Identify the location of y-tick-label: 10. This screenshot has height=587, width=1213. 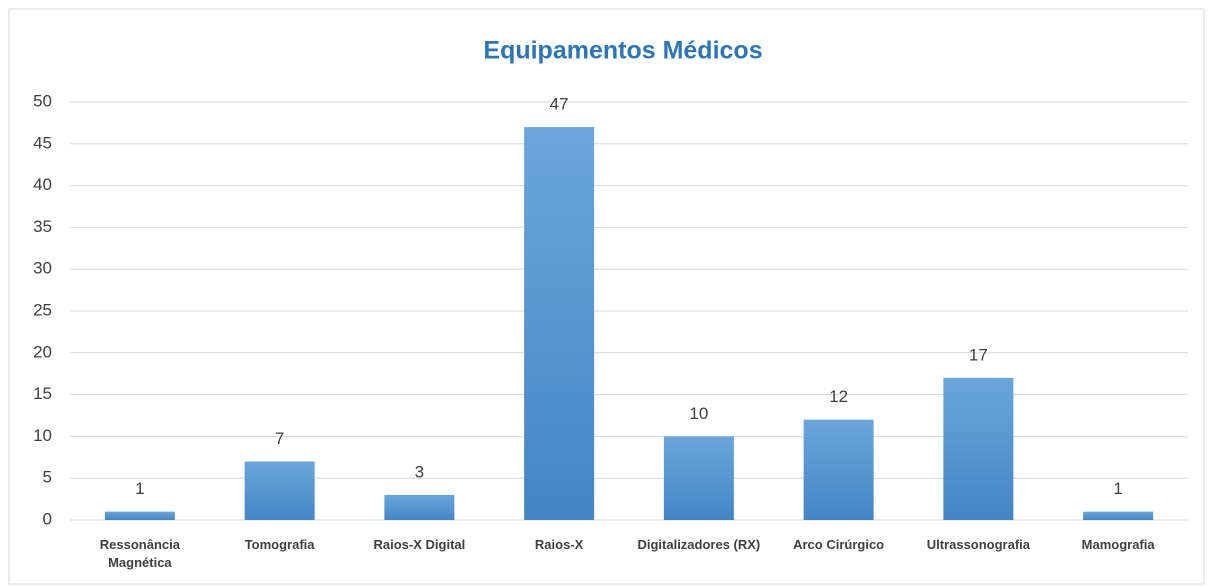
(42, 435).